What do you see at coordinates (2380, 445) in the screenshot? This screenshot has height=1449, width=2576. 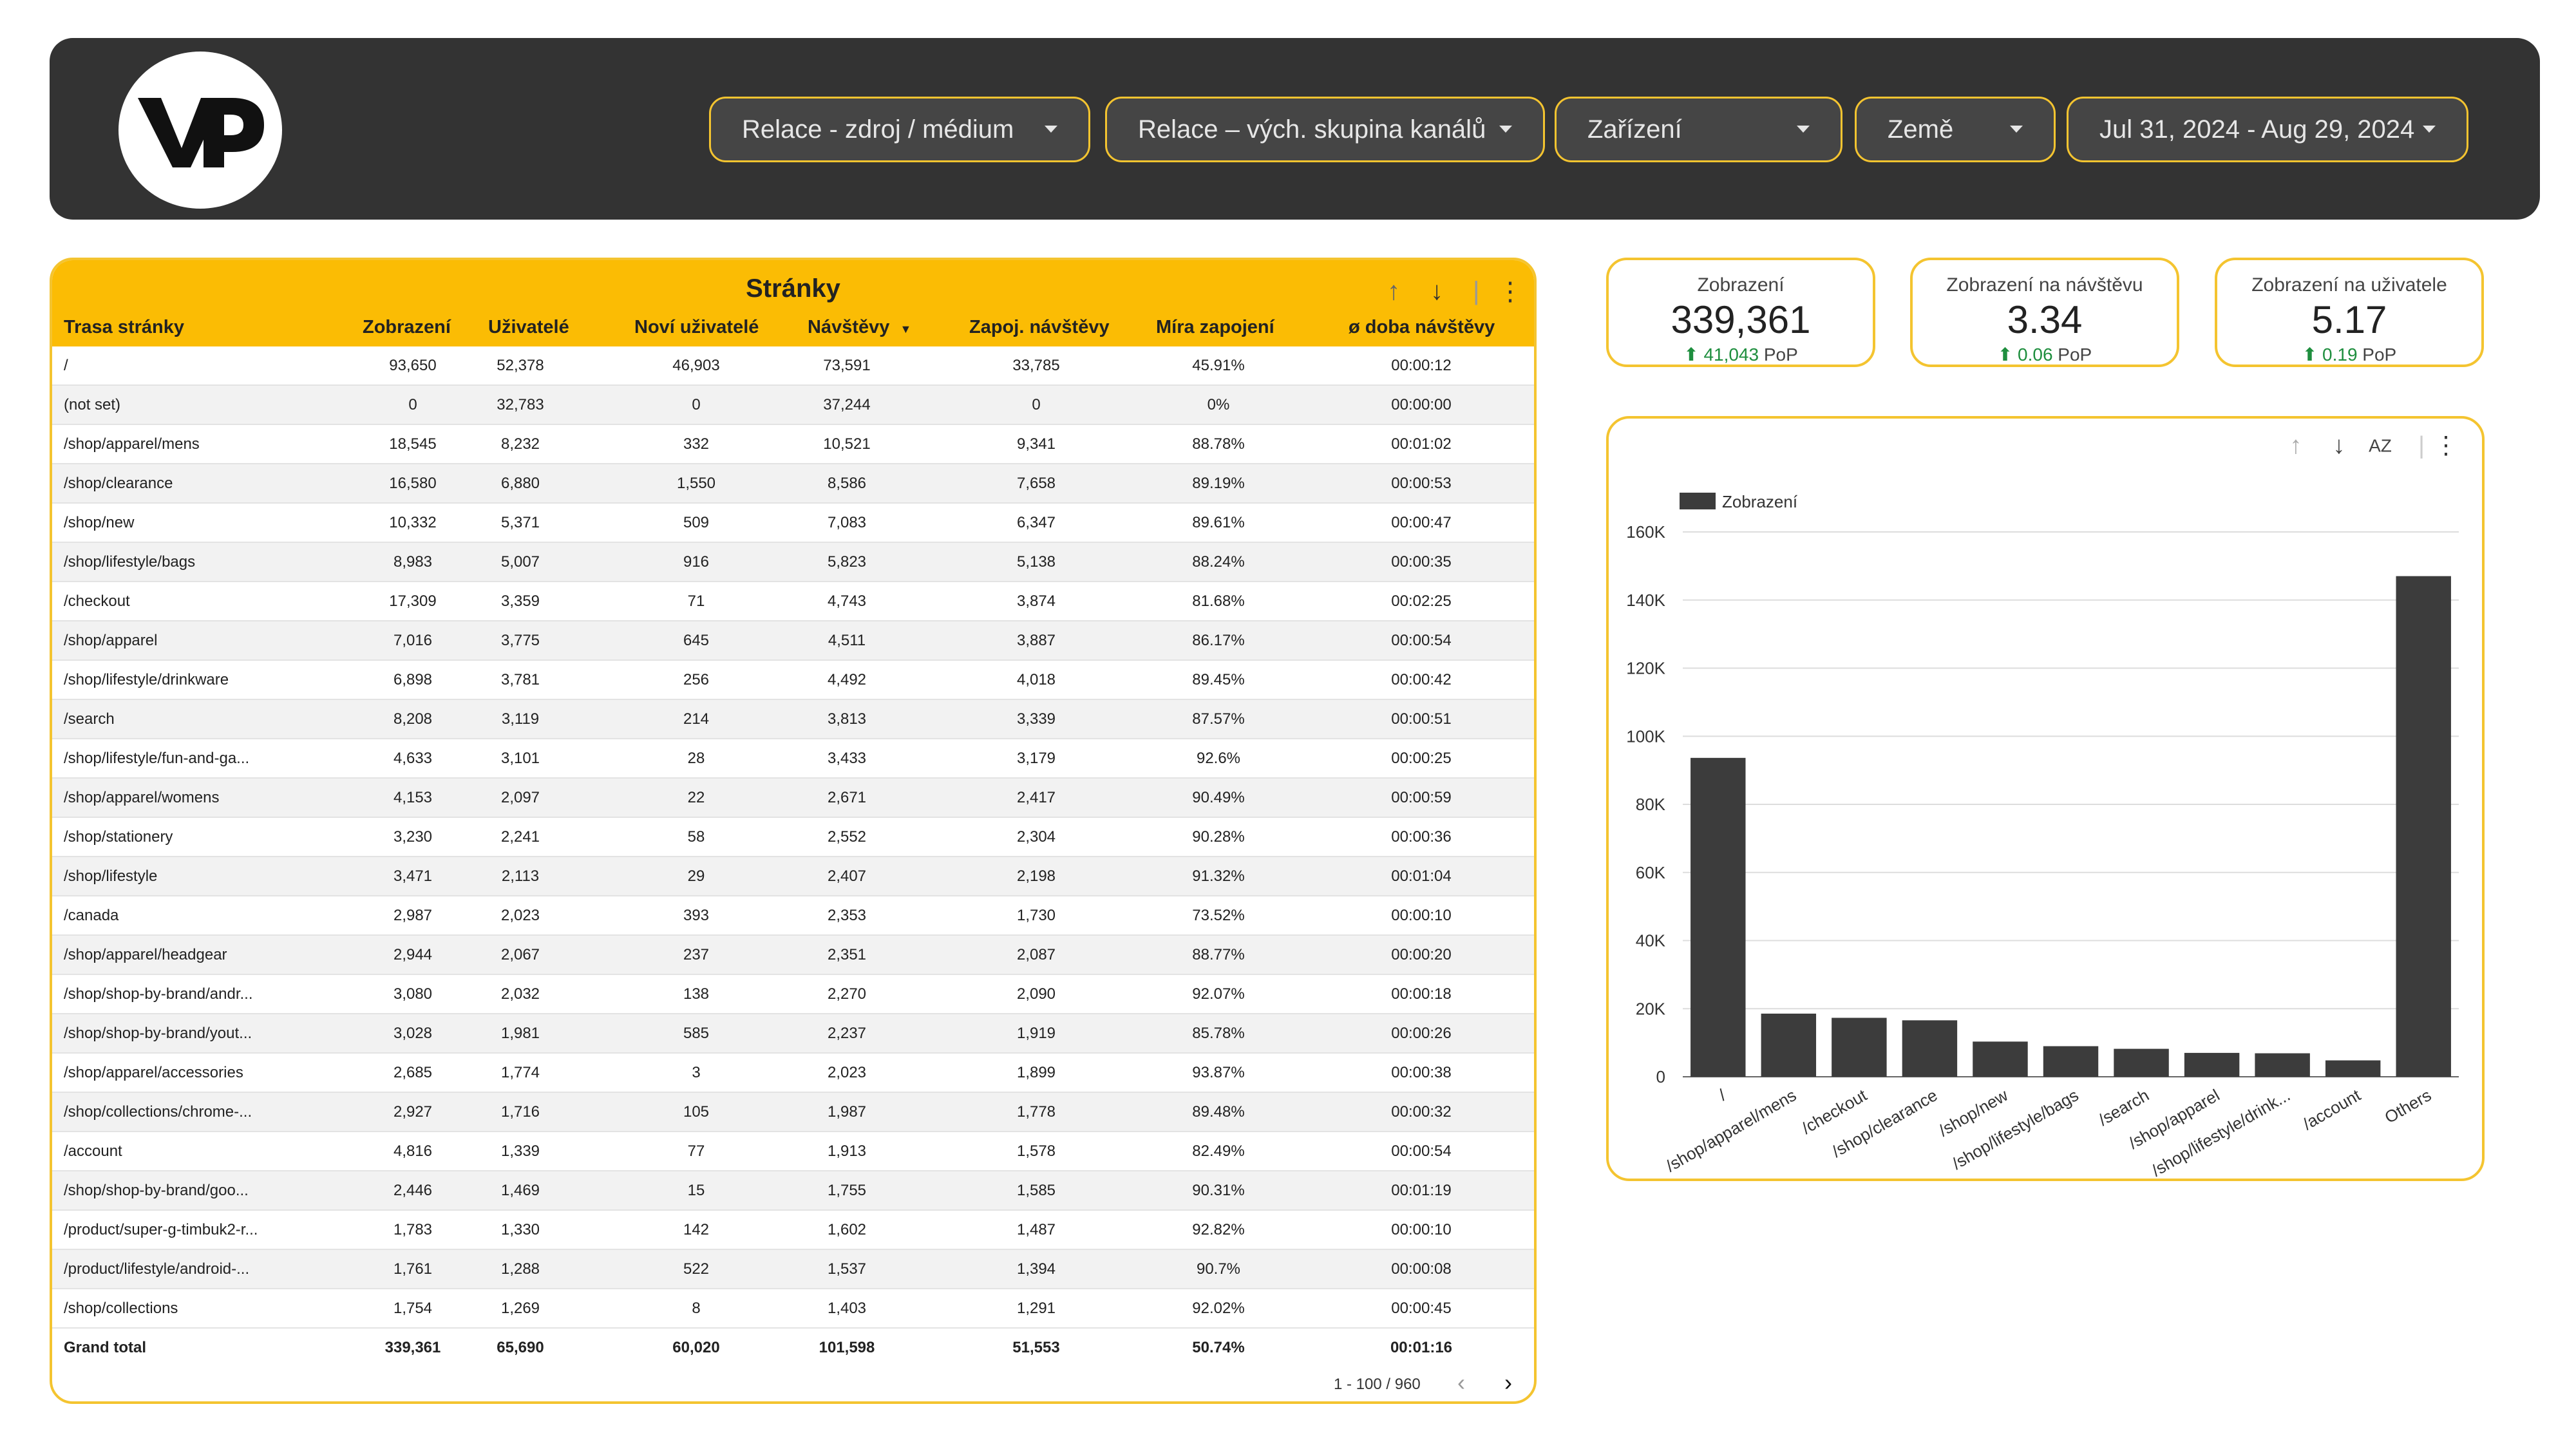 I see `sort-alpha-icon: AZ` at bounding box center [2380, 445].